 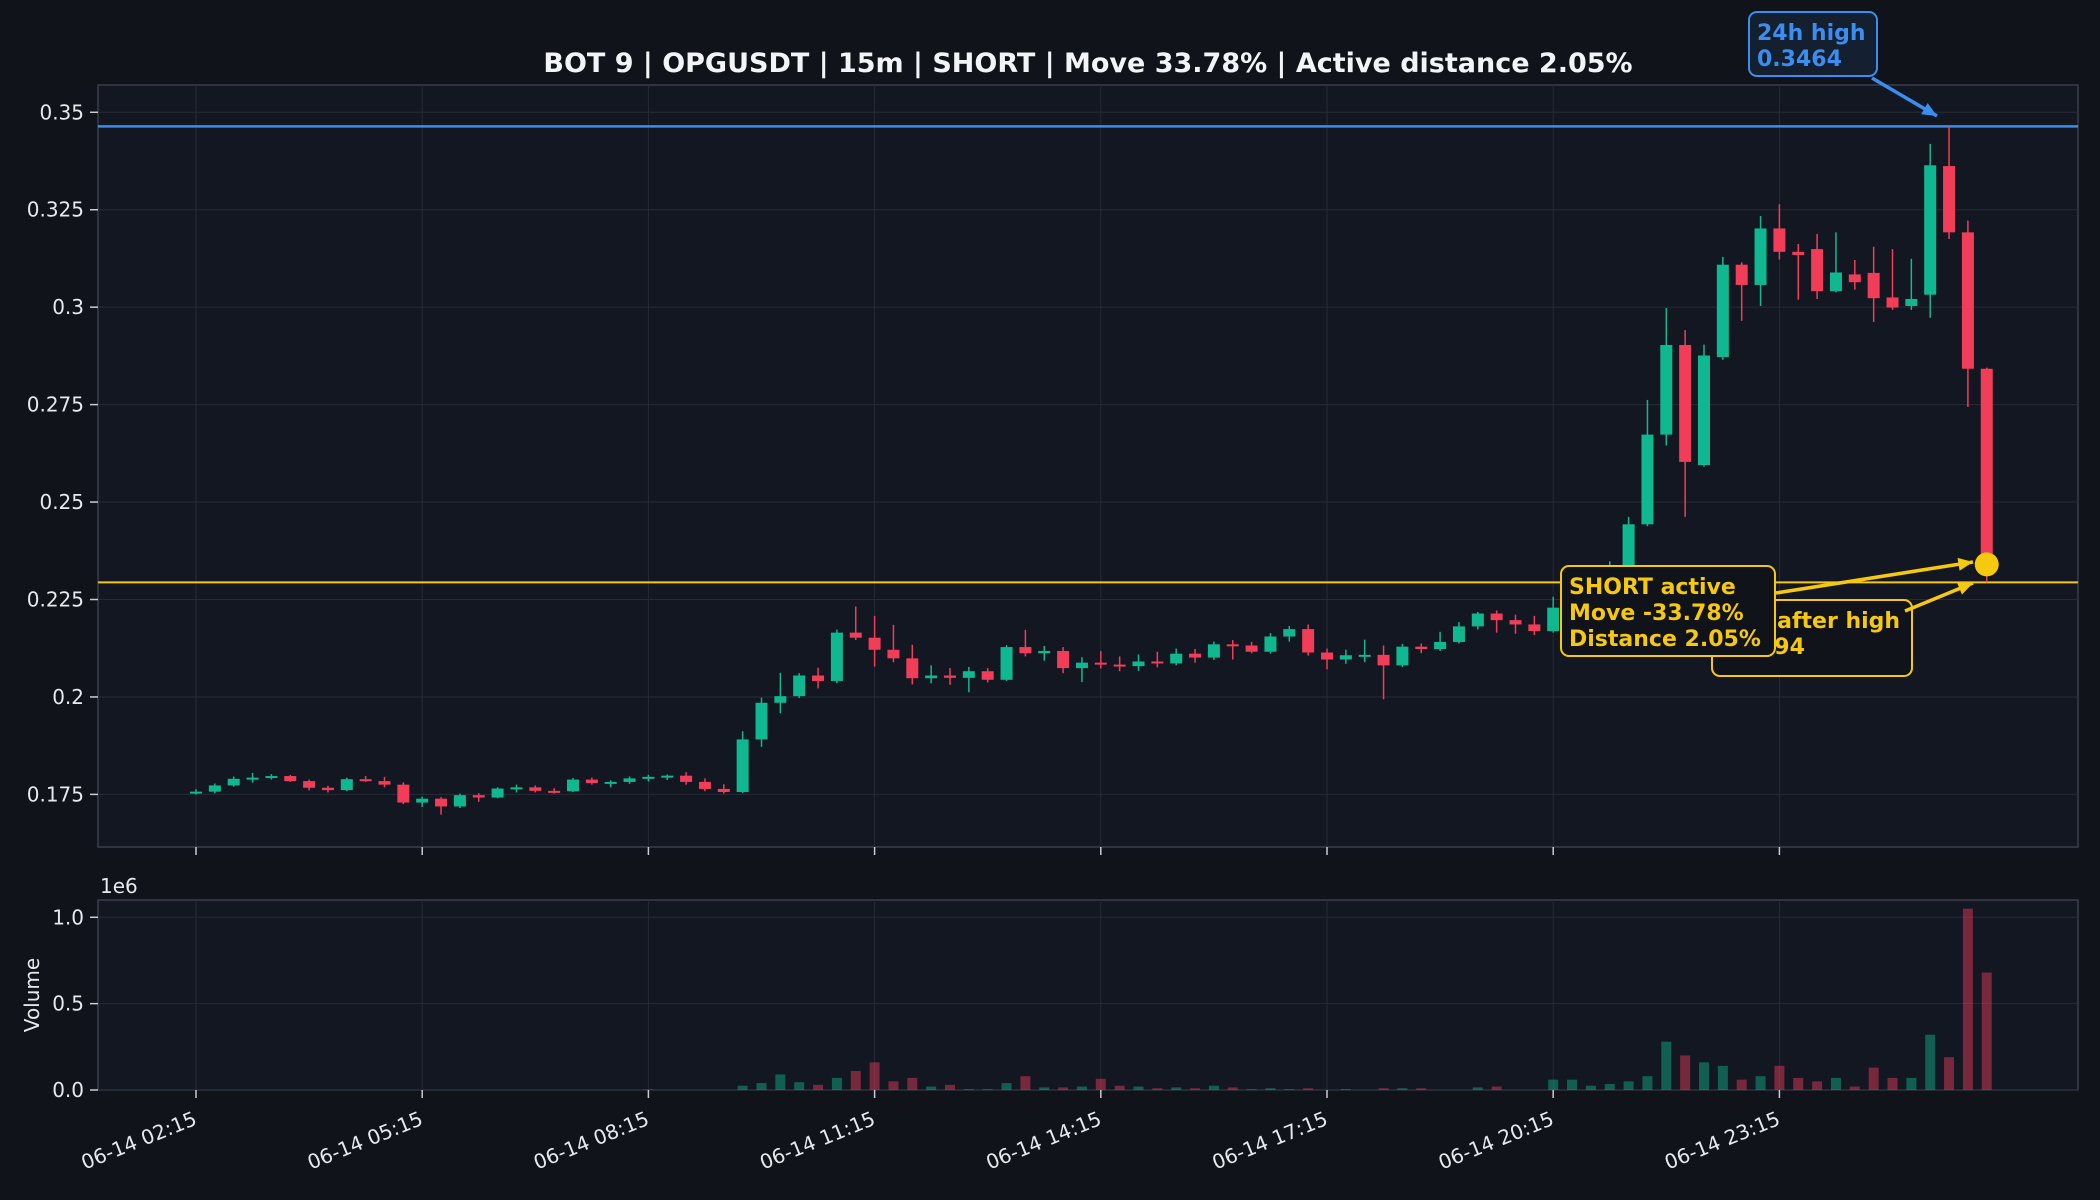 I want to click on time-tick-label: 06-14 08:15, so click(x=591, y=1140).